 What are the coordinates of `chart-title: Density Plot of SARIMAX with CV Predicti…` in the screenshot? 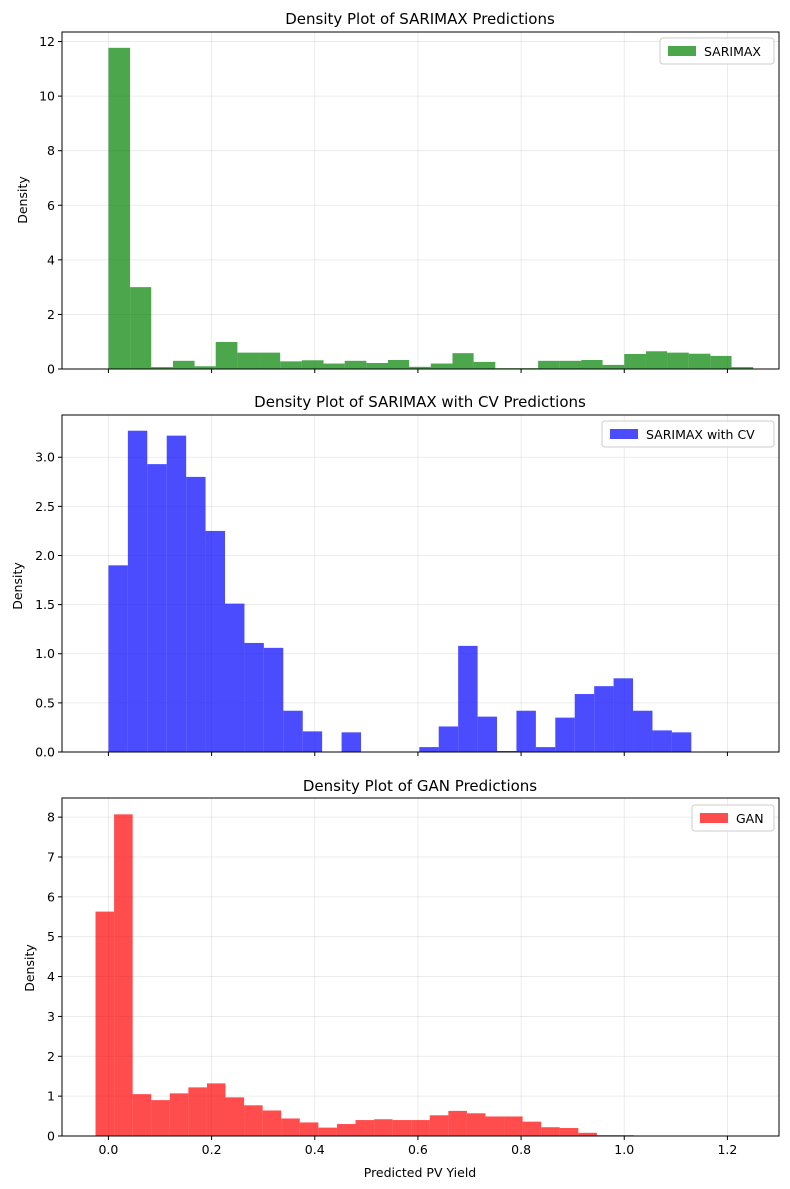 It's located at (420, 402).